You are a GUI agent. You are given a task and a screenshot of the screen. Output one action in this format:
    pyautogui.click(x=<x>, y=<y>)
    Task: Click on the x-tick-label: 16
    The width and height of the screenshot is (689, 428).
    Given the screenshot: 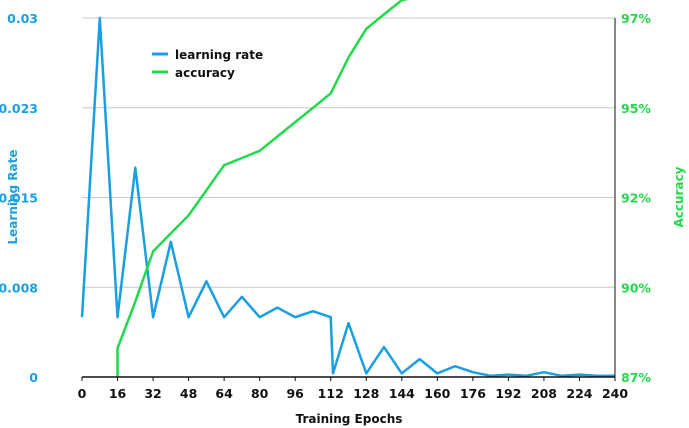 What is the action you would take?
    pyautogui.click(x=118, y=393)
    